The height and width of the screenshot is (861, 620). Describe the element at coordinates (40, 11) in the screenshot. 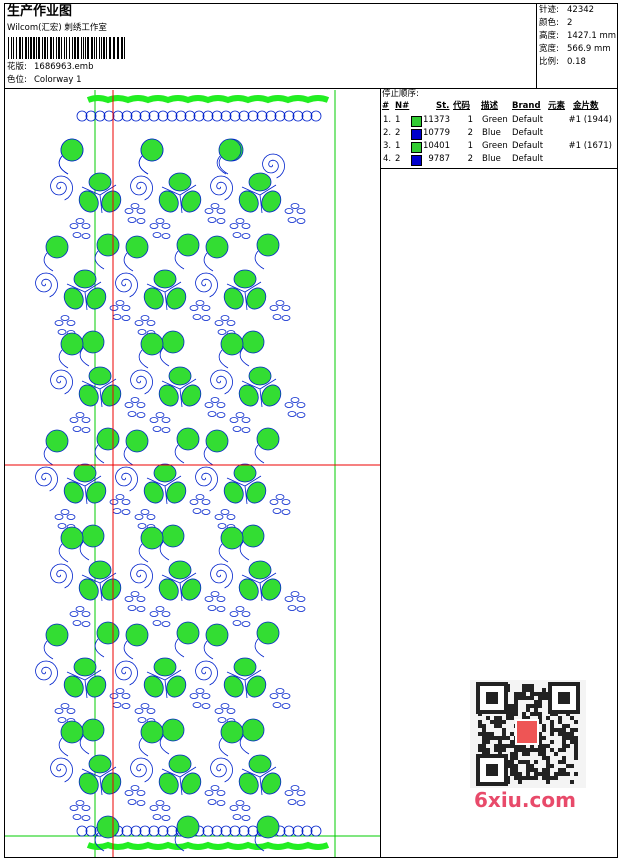

I see `title: 生产作业图` at that location.